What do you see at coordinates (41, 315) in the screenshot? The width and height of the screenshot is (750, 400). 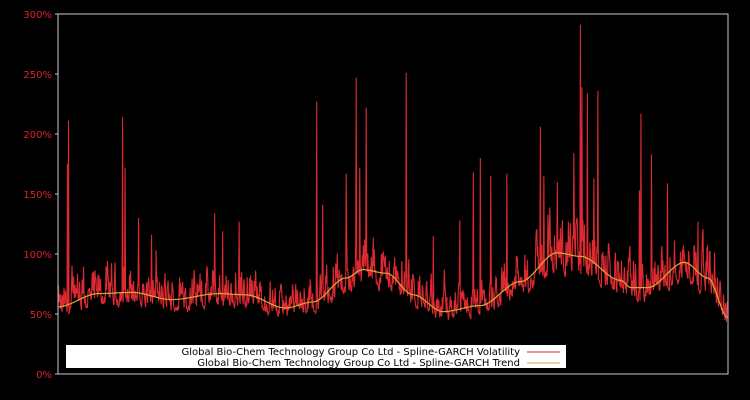 I see `y-tick-label: 50%` at bounding box center [41, 315].